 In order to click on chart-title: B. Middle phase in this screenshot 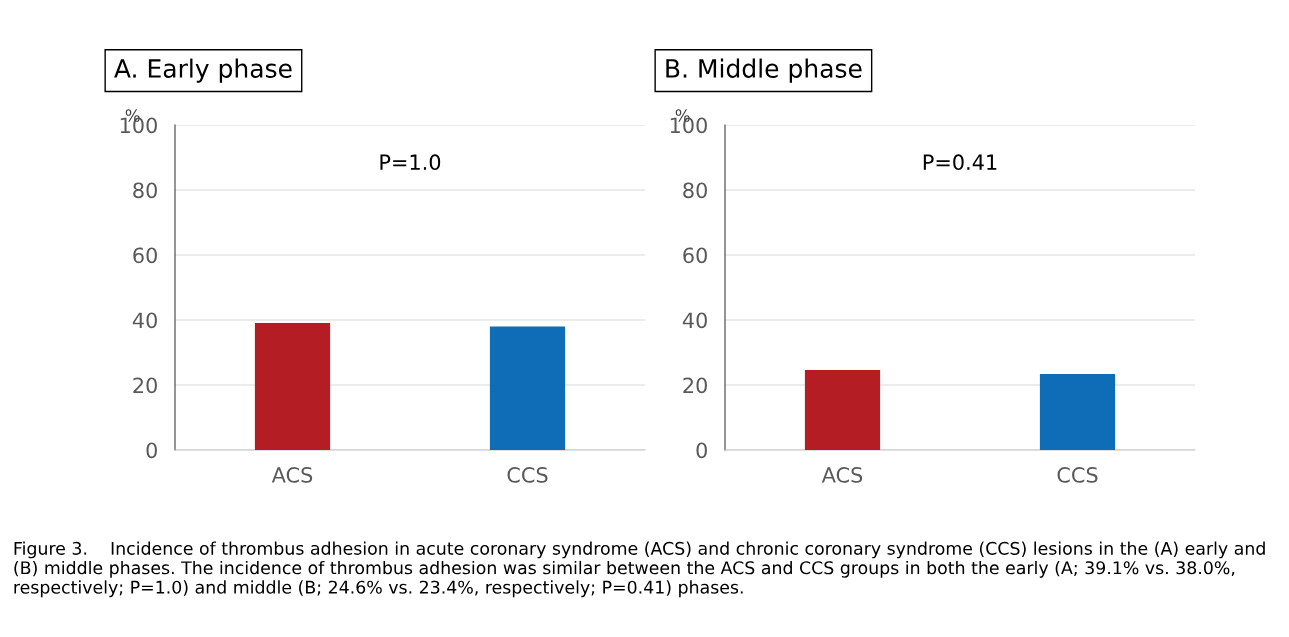, I will do `click(764, 70)`.